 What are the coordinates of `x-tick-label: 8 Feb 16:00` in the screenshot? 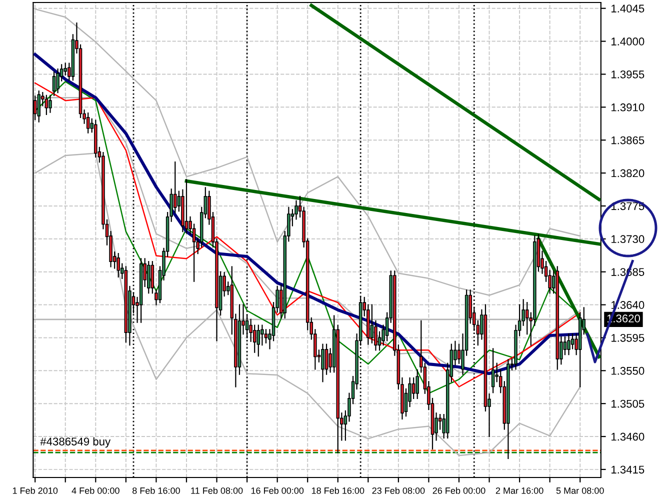 It's located at (156, 490).